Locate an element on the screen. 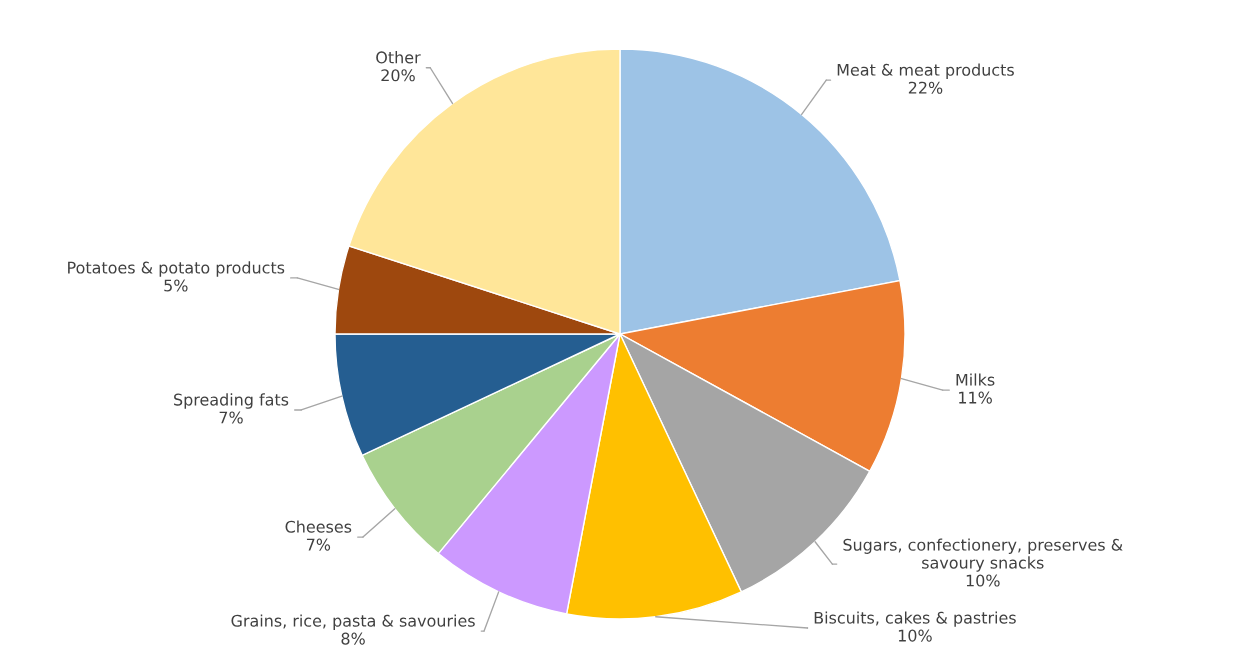 The width and height of the screenshot is (1250, 656). slice-label: Other is located at coordinates (398, 57).